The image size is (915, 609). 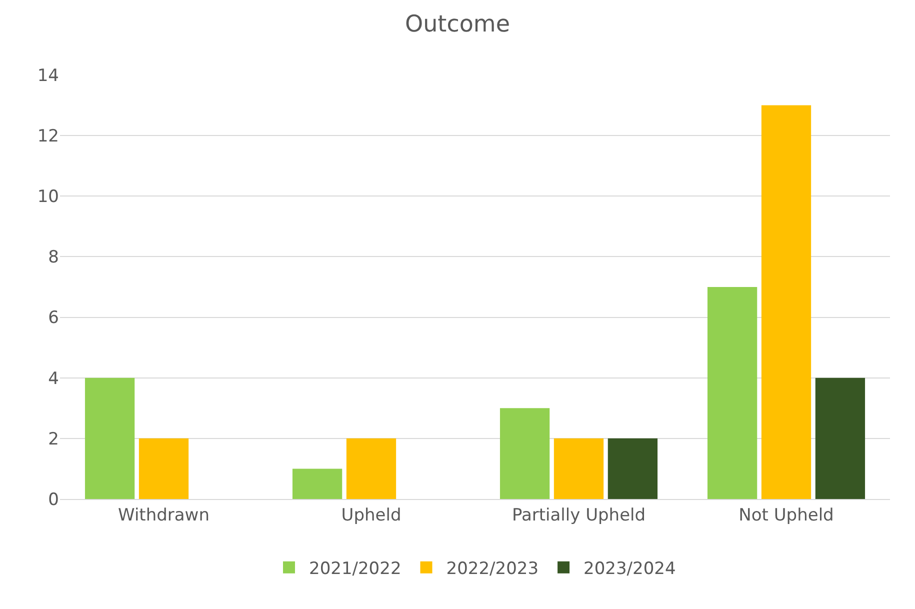 I want to click on y-tick-label: 6, so click(x=53, y=318).